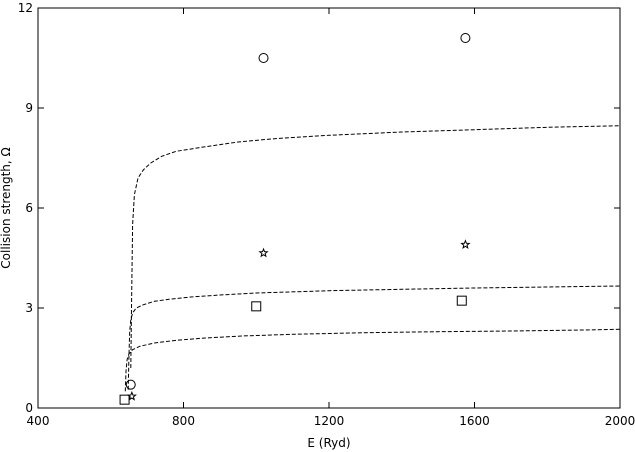  Describe the element at coordinates (183, 421) in the screenshot. I see `x-tick-label: 800` at that location.